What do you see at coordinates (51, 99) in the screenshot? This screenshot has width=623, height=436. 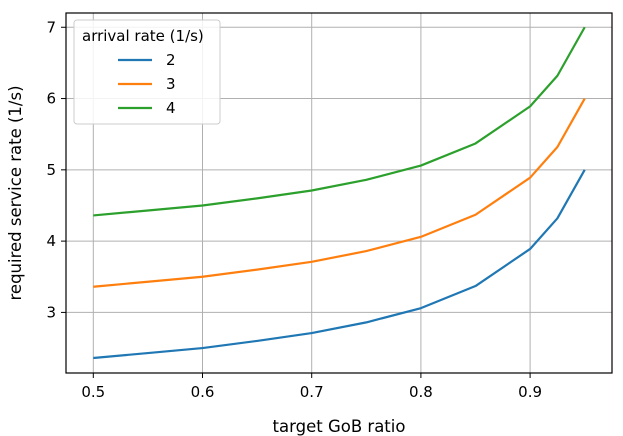 I see `y-tick-label: 6` at bounding box center [51, 99].